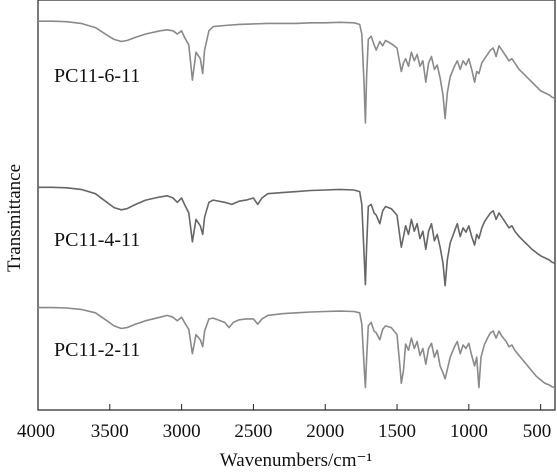 Image resolution: width=557 pixels, height=474 pixels. What do you see at coordinates (284, 423) in the screenshot?
I see `x-axis-ticks: 4000 3500 3000 2500 2000 1500 1000 500` at bounding box center [284, 423].